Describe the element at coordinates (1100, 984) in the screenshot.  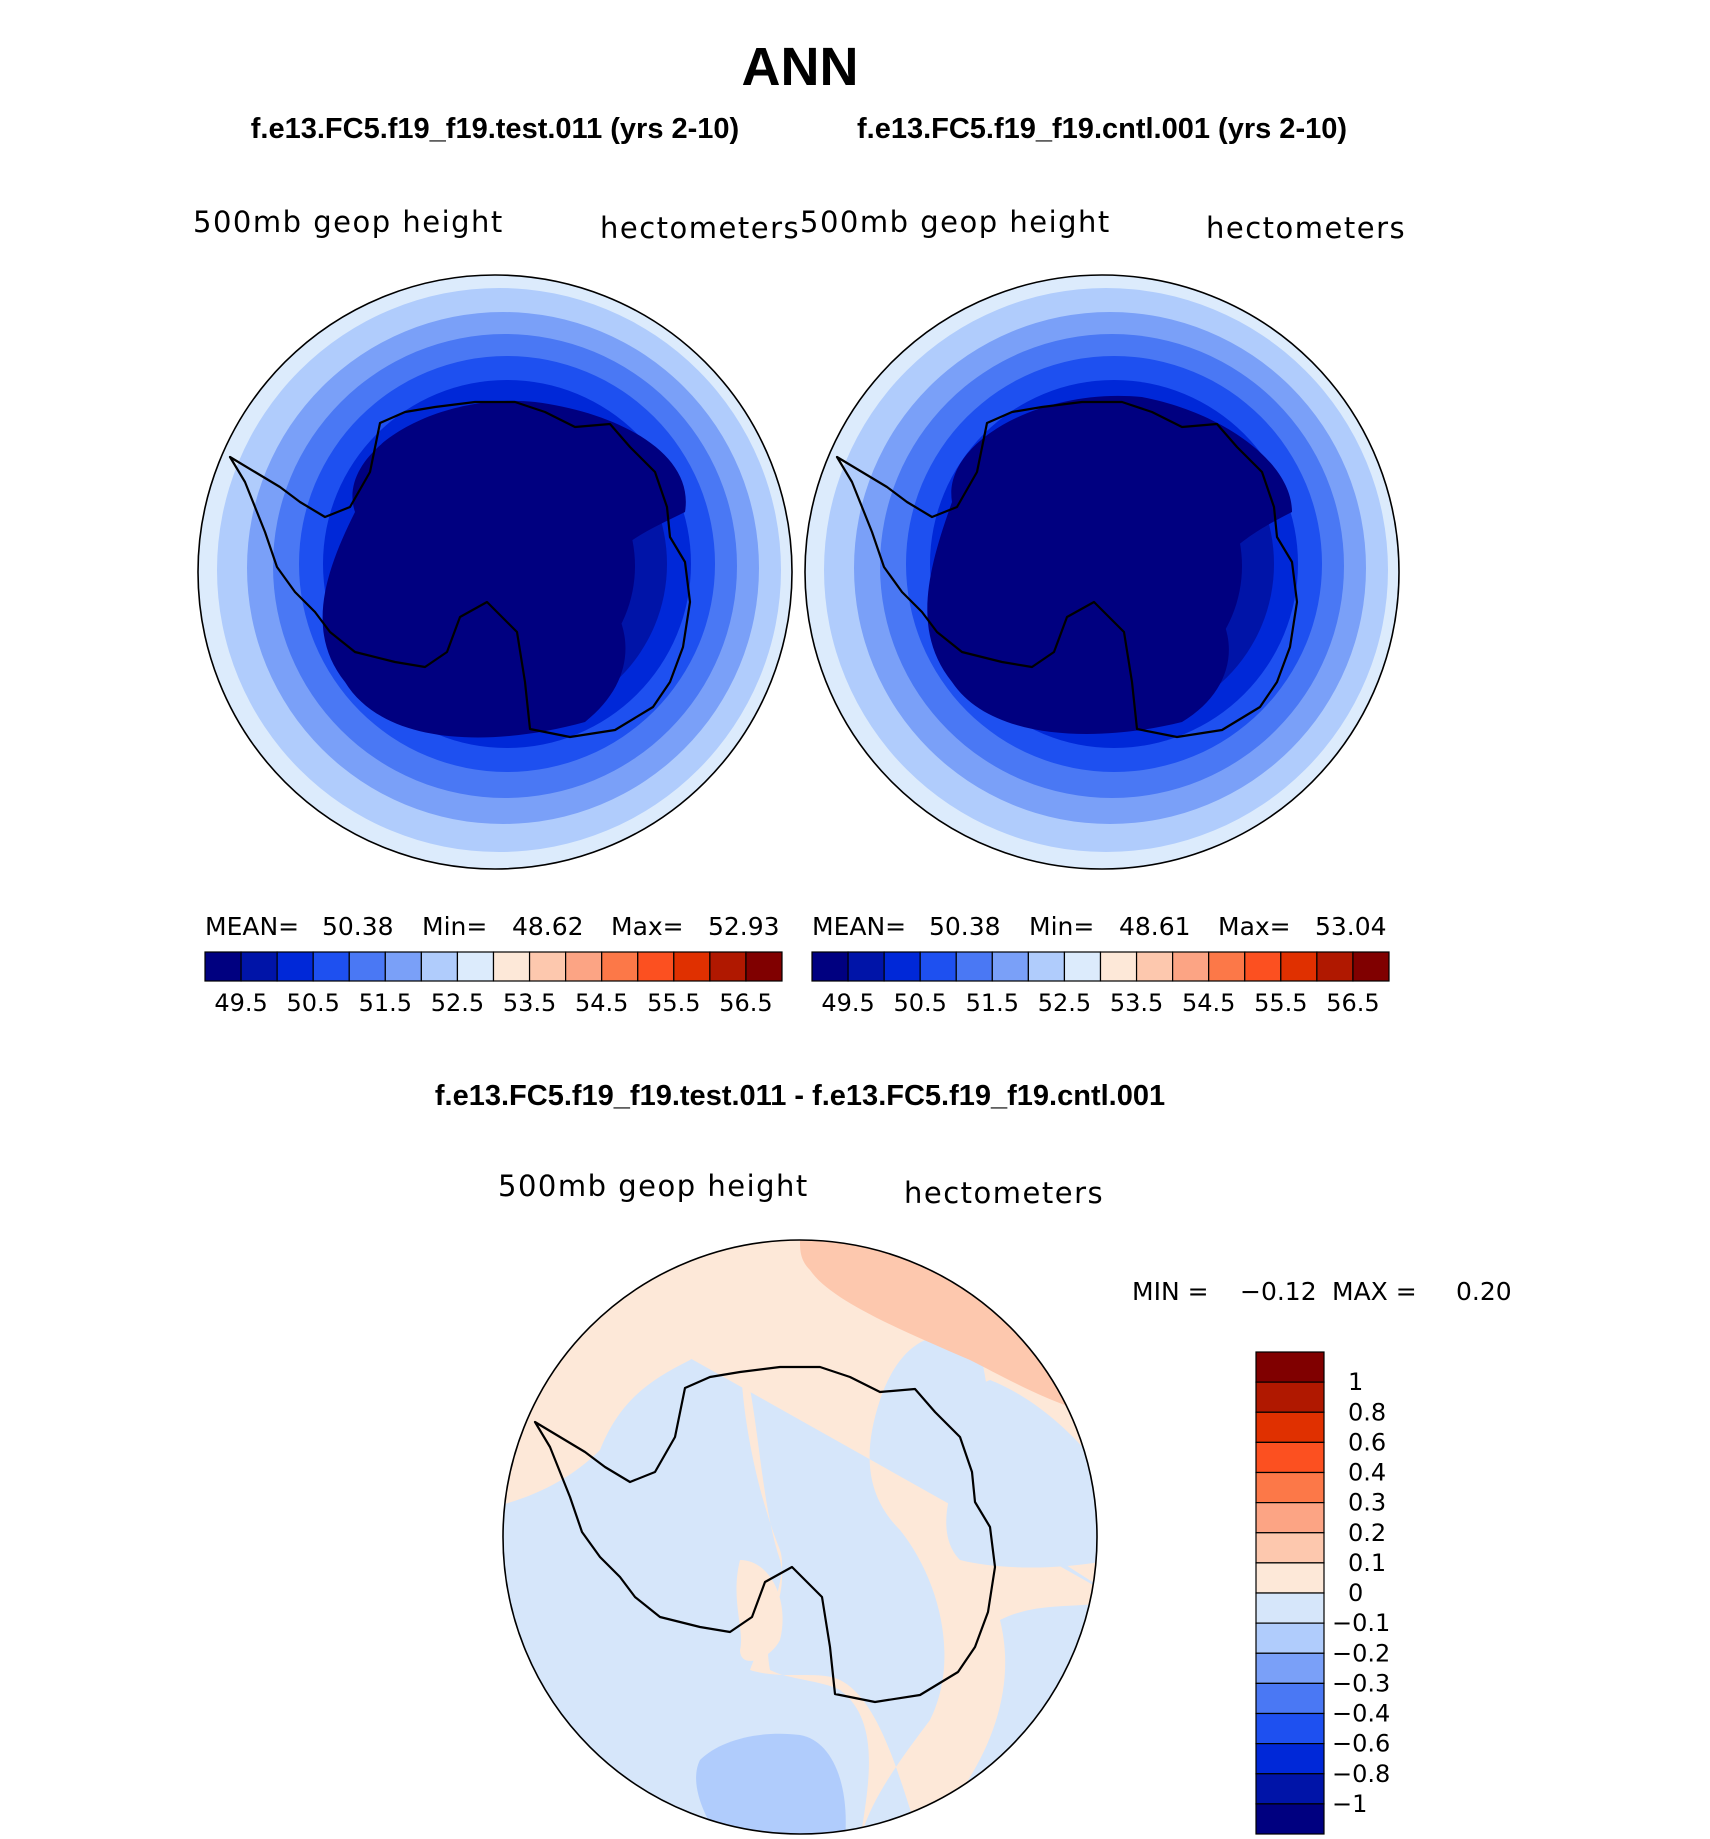
I see `panel-cntl-colorbar: 49.5 50.5 51.5 52.5 53.5 54.5 55.5 56.5` at that location.